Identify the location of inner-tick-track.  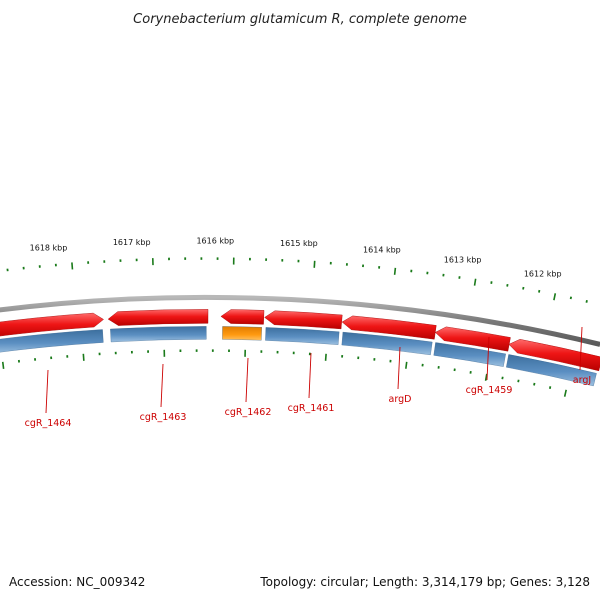
(284, 373).